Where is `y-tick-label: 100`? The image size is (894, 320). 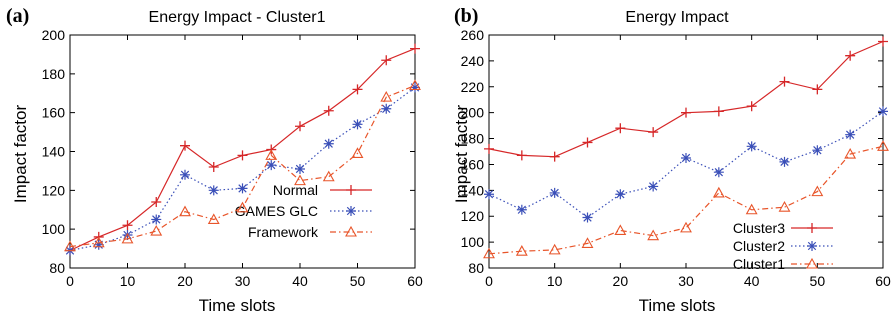 y-tick-label: 100 is located at coordinates (473, 242).